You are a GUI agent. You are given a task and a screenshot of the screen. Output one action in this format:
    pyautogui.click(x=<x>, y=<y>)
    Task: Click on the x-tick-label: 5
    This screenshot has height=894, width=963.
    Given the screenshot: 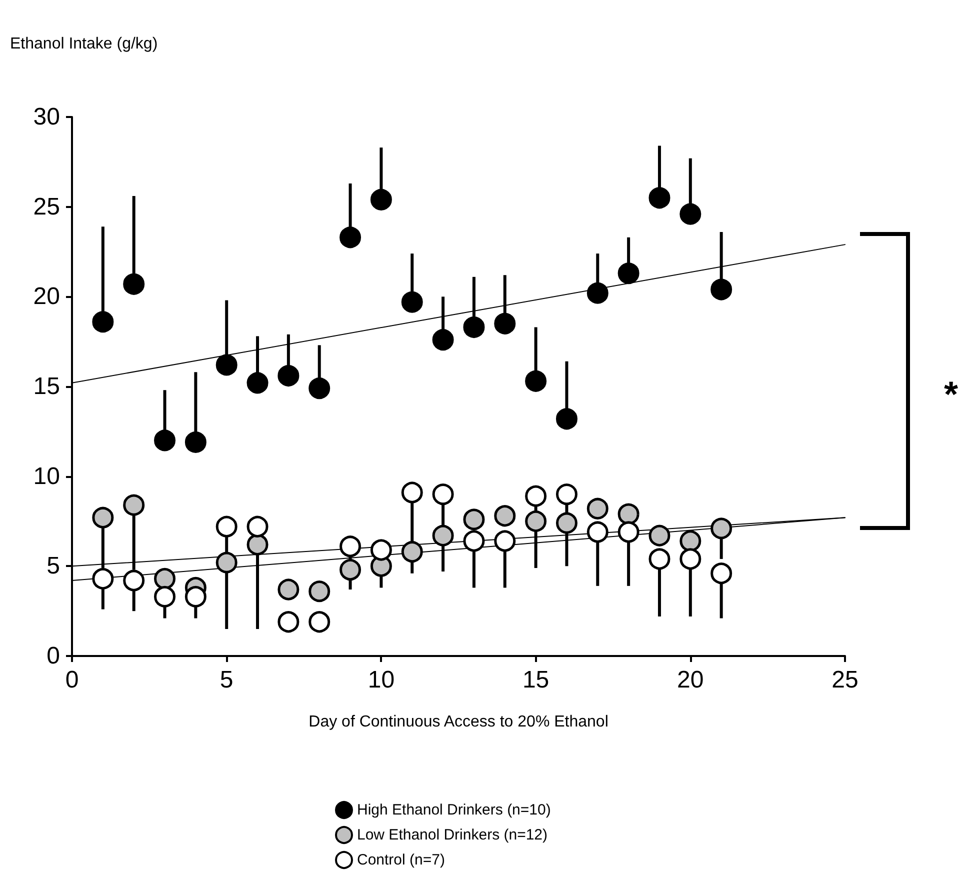 What is the action you would take?
    pyautogui.click(x=227, y=680)
    